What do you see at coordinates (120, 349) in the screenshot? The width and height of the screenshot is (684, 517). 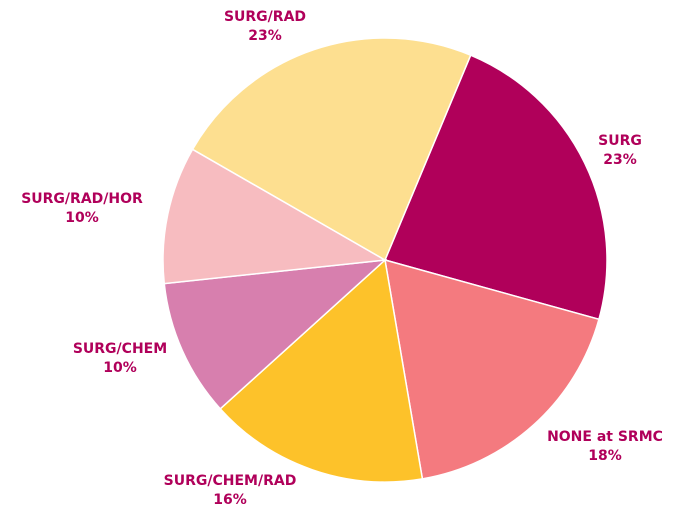 I see `slice-label: SURG/CHEM` at bounding box center [120, 349].